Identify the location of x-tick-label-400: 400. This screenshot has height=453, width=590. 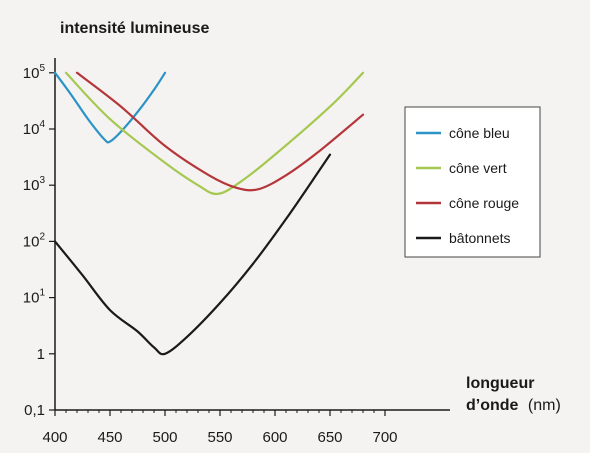
(54, 437).